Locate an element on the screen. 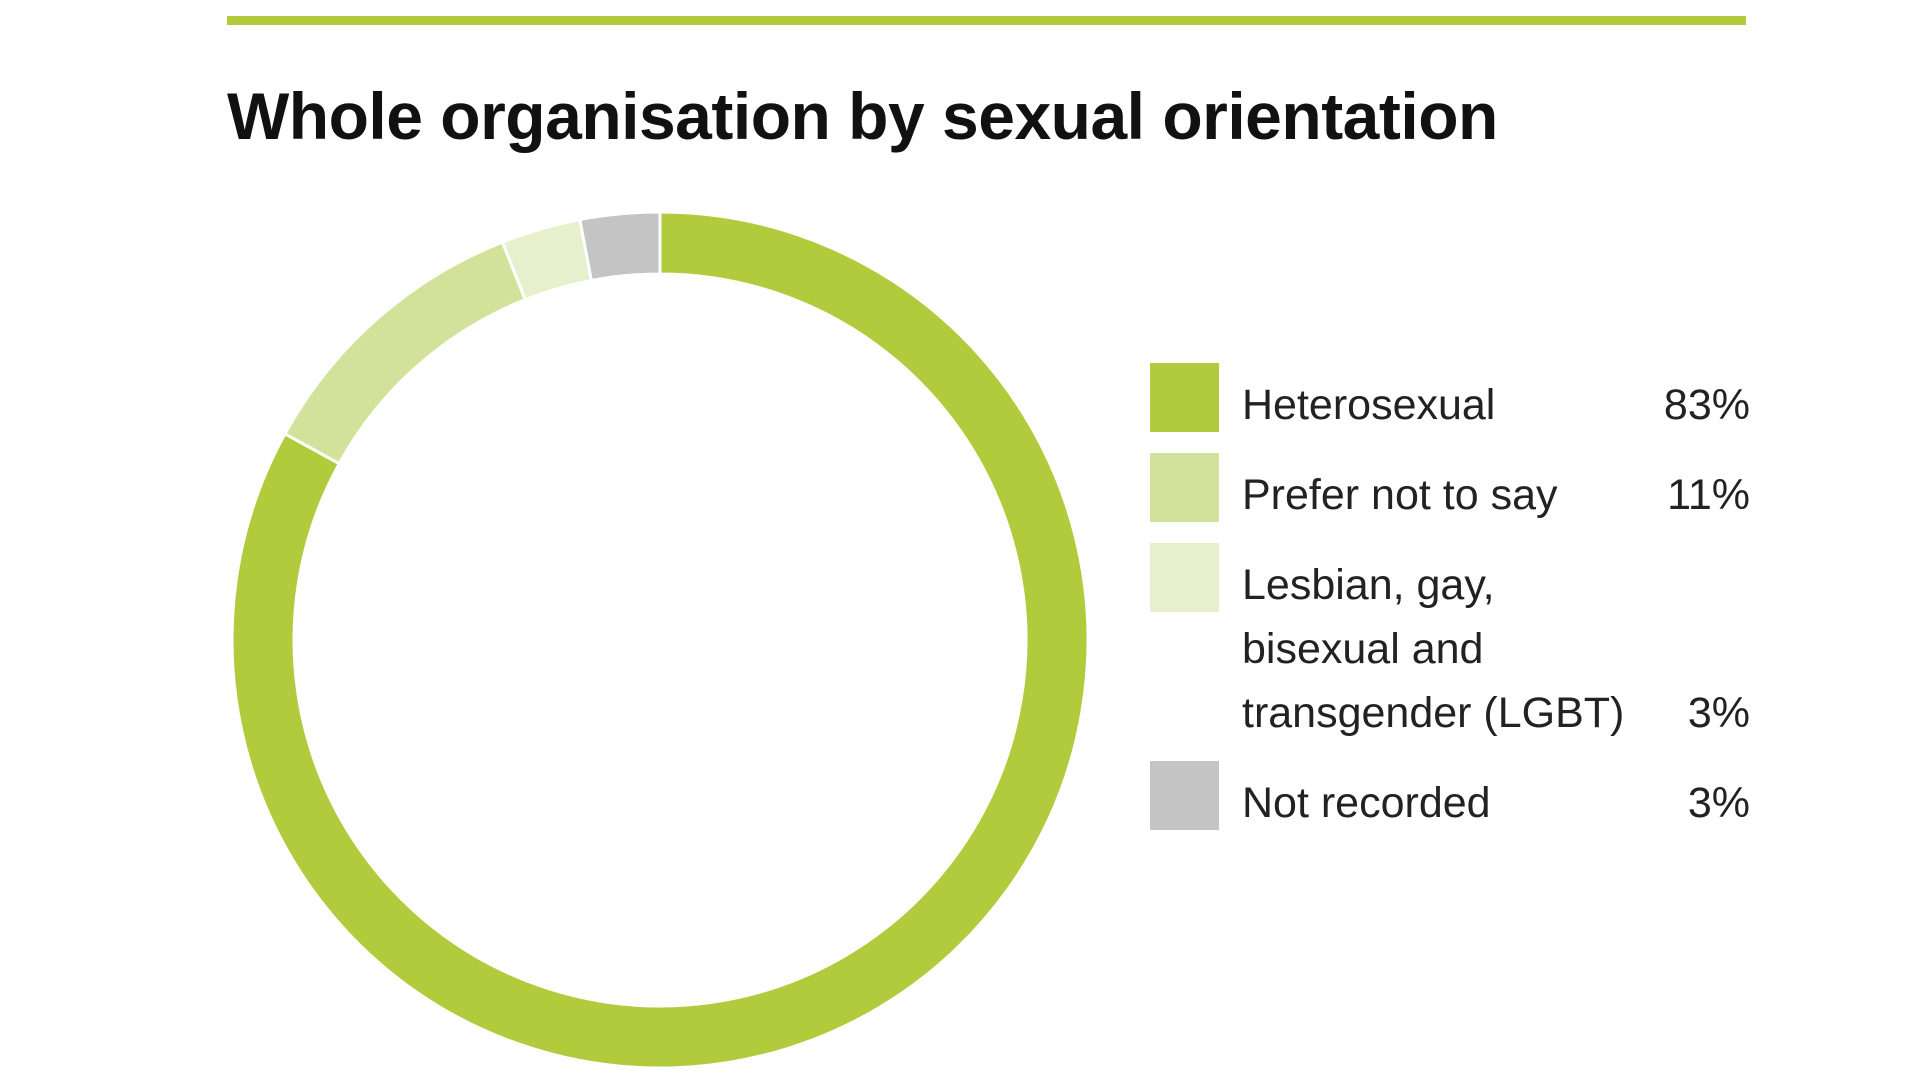  legend-value: 11% is located at coordinates (1708, 495).